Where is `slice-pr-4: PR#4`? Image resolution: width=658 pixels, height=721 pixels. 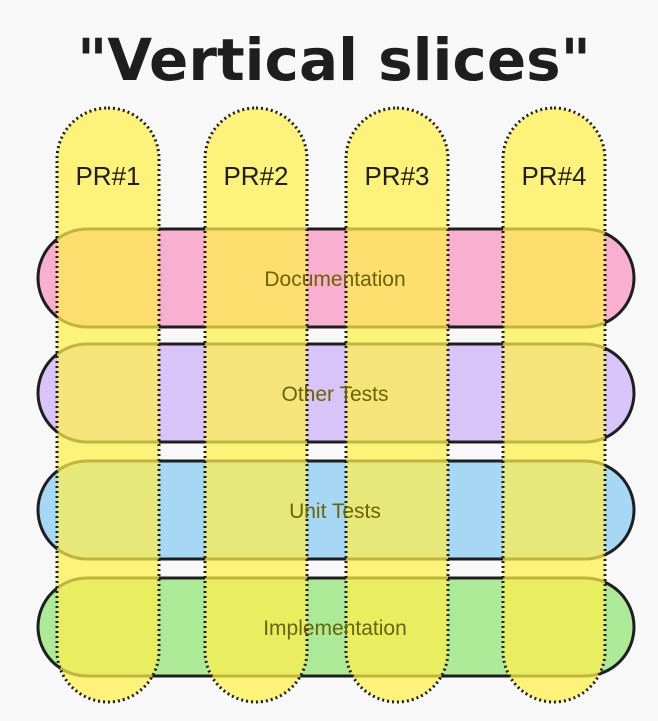
slice-pr-4: PR#4 is located at coordinates (554, 405).